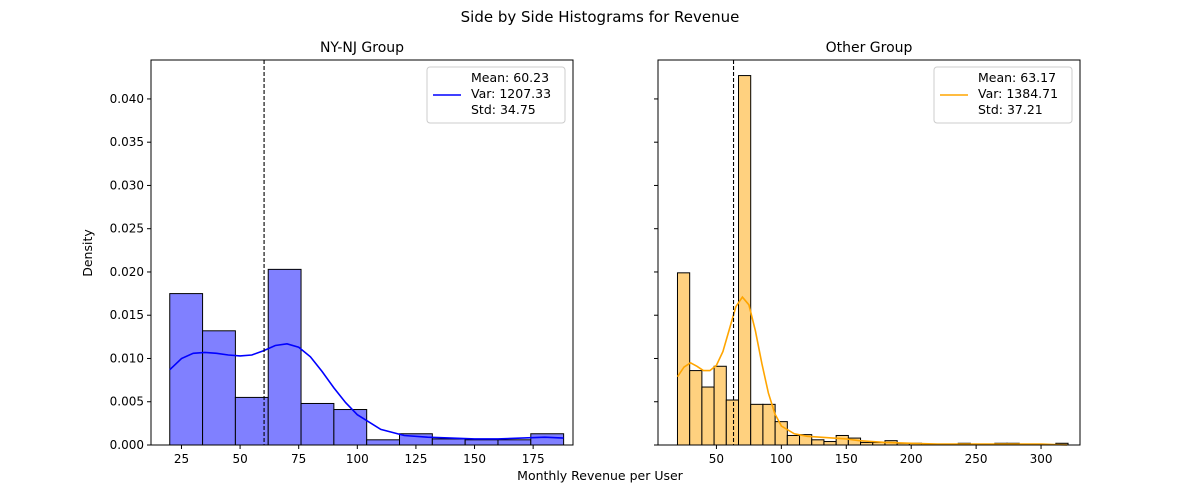  Describe the element at coordinates (127, 358) in the screenshot. I see `y-tick-label: 0.010` at that location.